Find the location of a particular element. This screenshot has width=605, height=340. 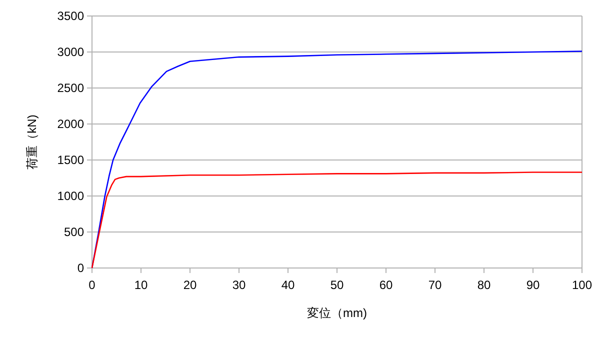

y-tick-label: 500 is located at coordinates (74, 232).